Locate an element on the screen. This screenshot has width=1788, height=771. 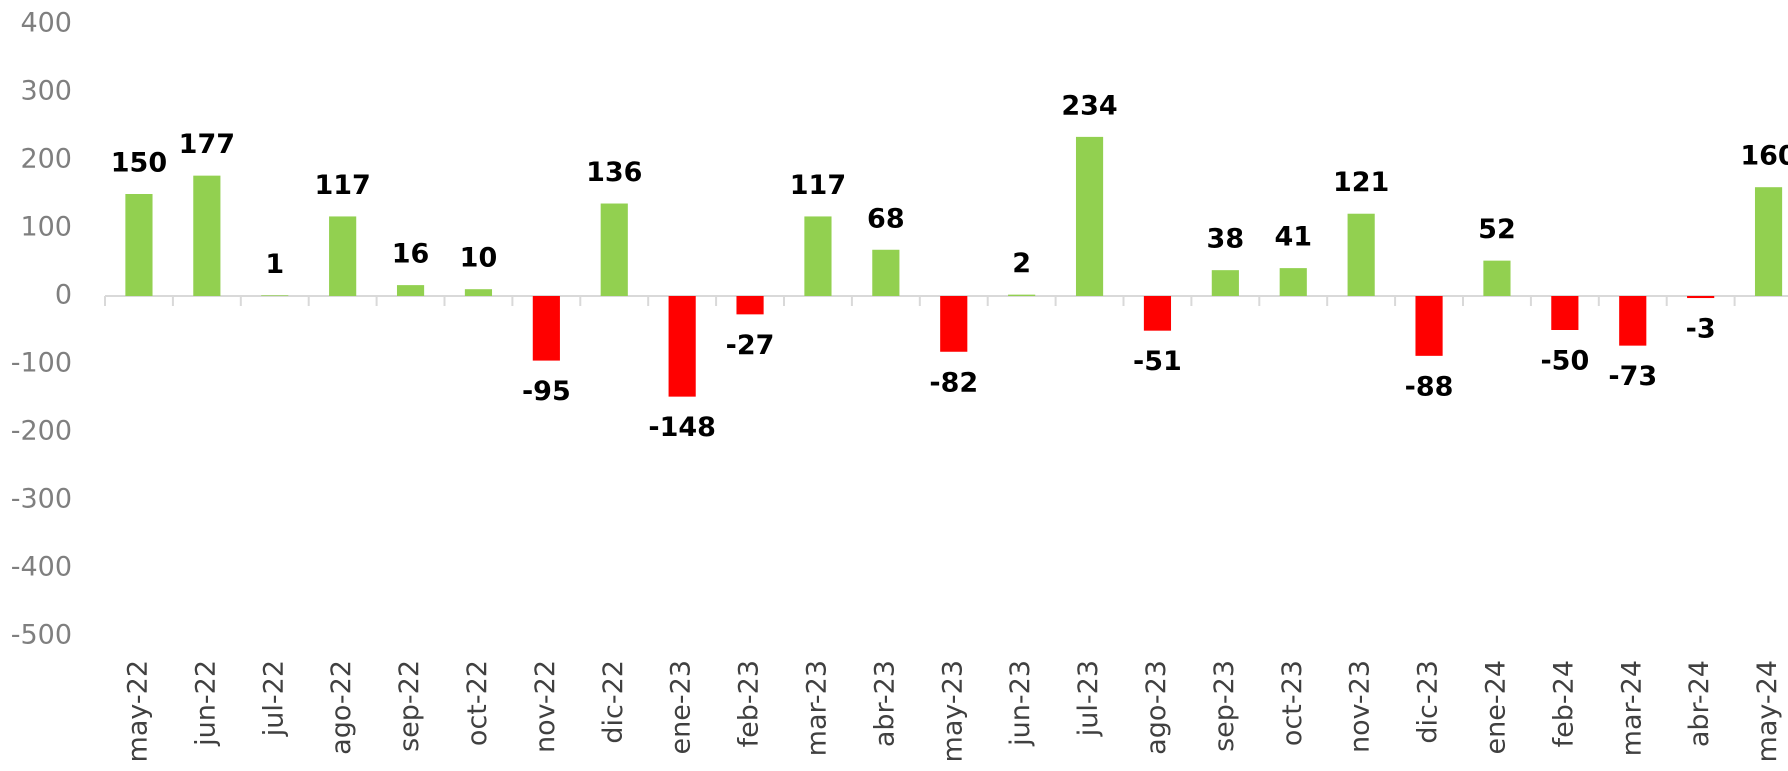
data-label: -50 is located at coordinates (1564, 361).